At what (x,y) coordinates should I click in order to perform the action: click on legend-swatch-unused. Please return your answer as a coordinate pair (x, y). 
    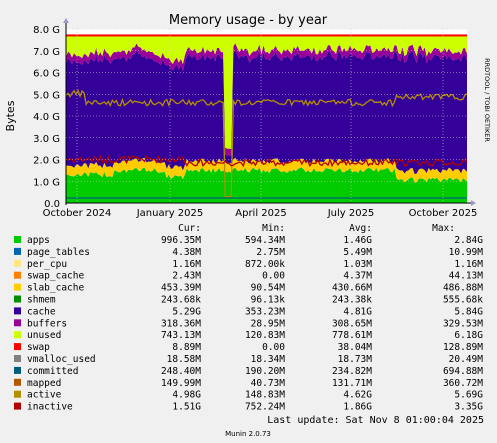
    Looking at the image, I should click on (17, 335).